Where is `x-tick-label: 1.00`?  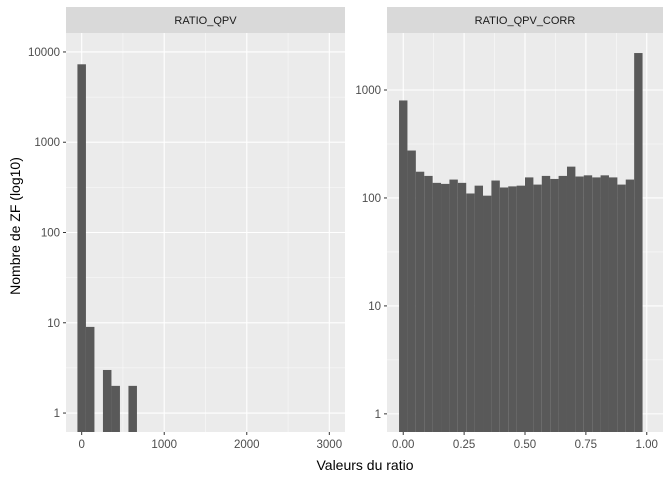
x-tick-label: 1.00 is located at coordinates (647, 445).